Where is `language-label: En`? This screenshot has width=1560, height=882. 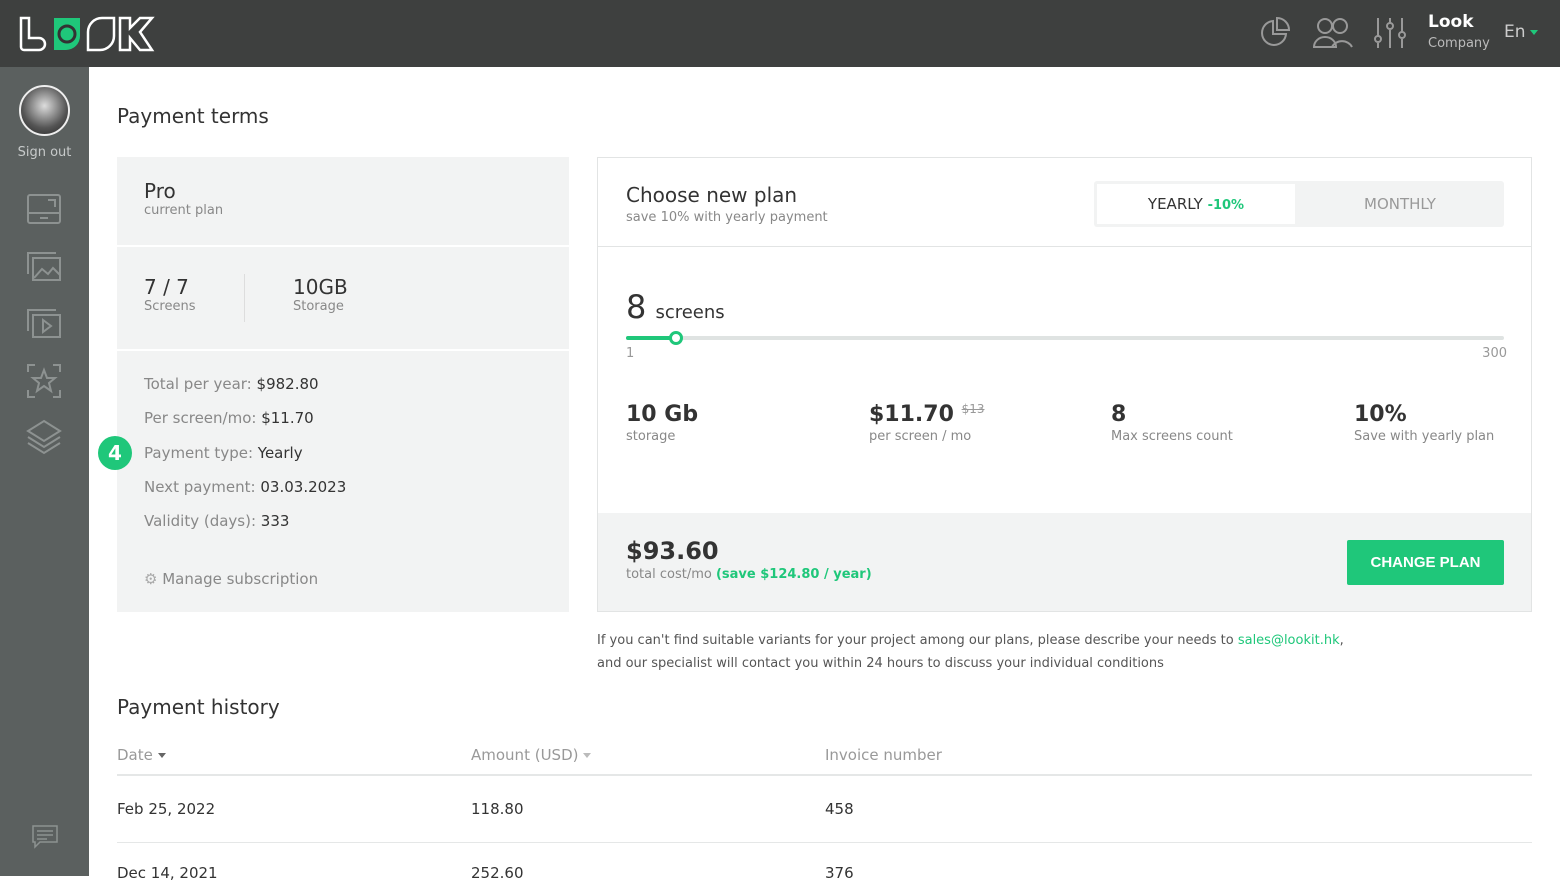
language-label: En is located at coordinates (1515, 32).